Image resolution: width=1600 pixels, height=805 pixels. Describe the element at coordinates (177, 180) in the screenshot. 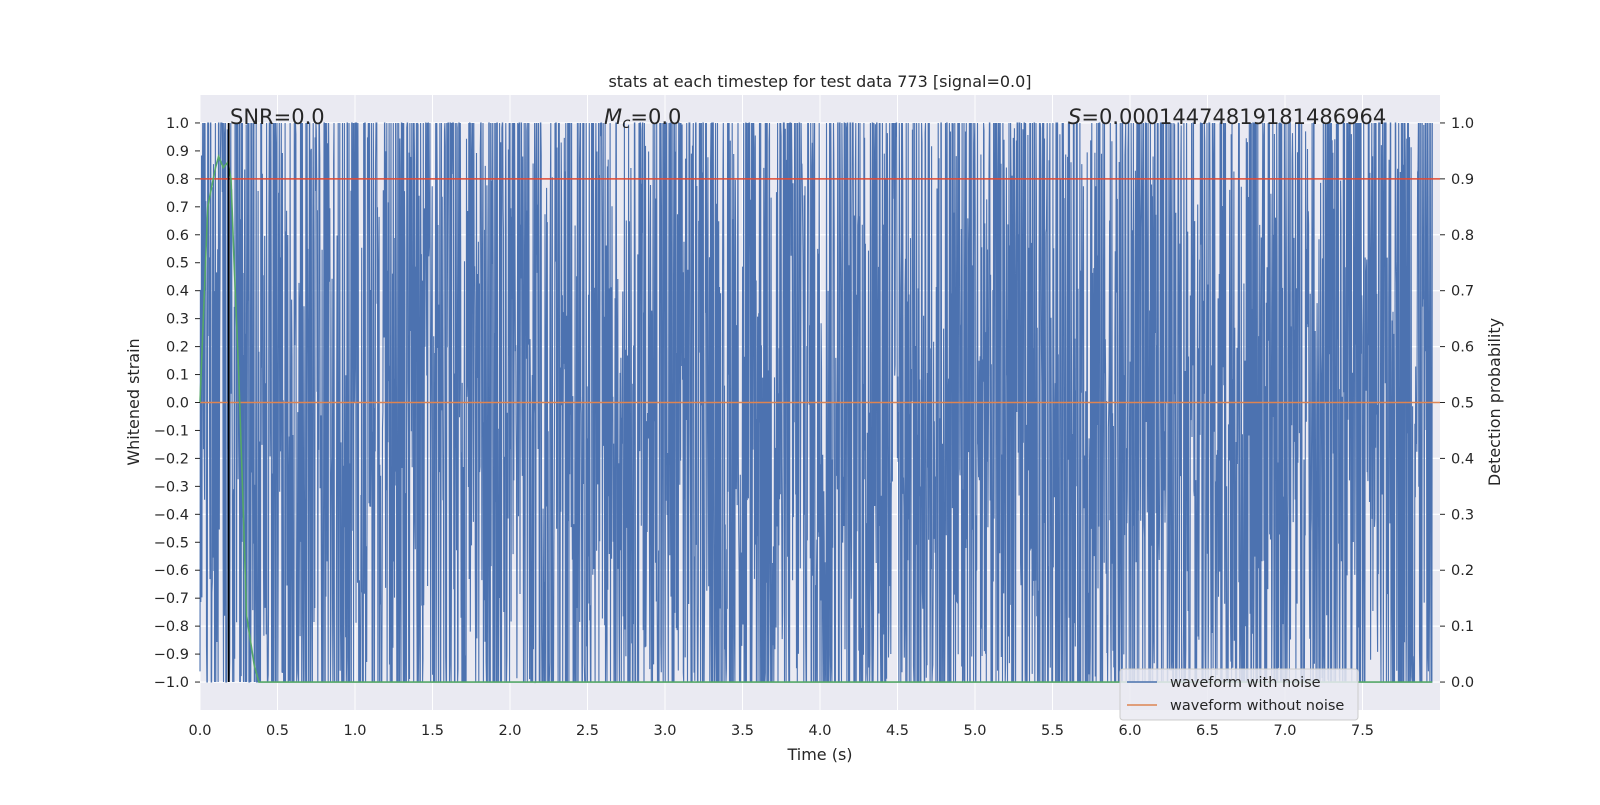

I see `y-left-tick-label: 0.8` at that location.